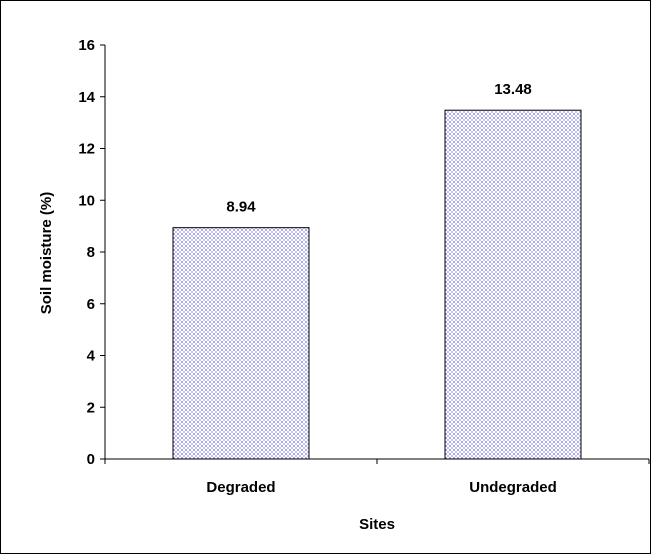 The image size is (651, 555). Describe the element at coordinates (91, 304) in the screenshot. I see `y-tick-label: 6` at that location.